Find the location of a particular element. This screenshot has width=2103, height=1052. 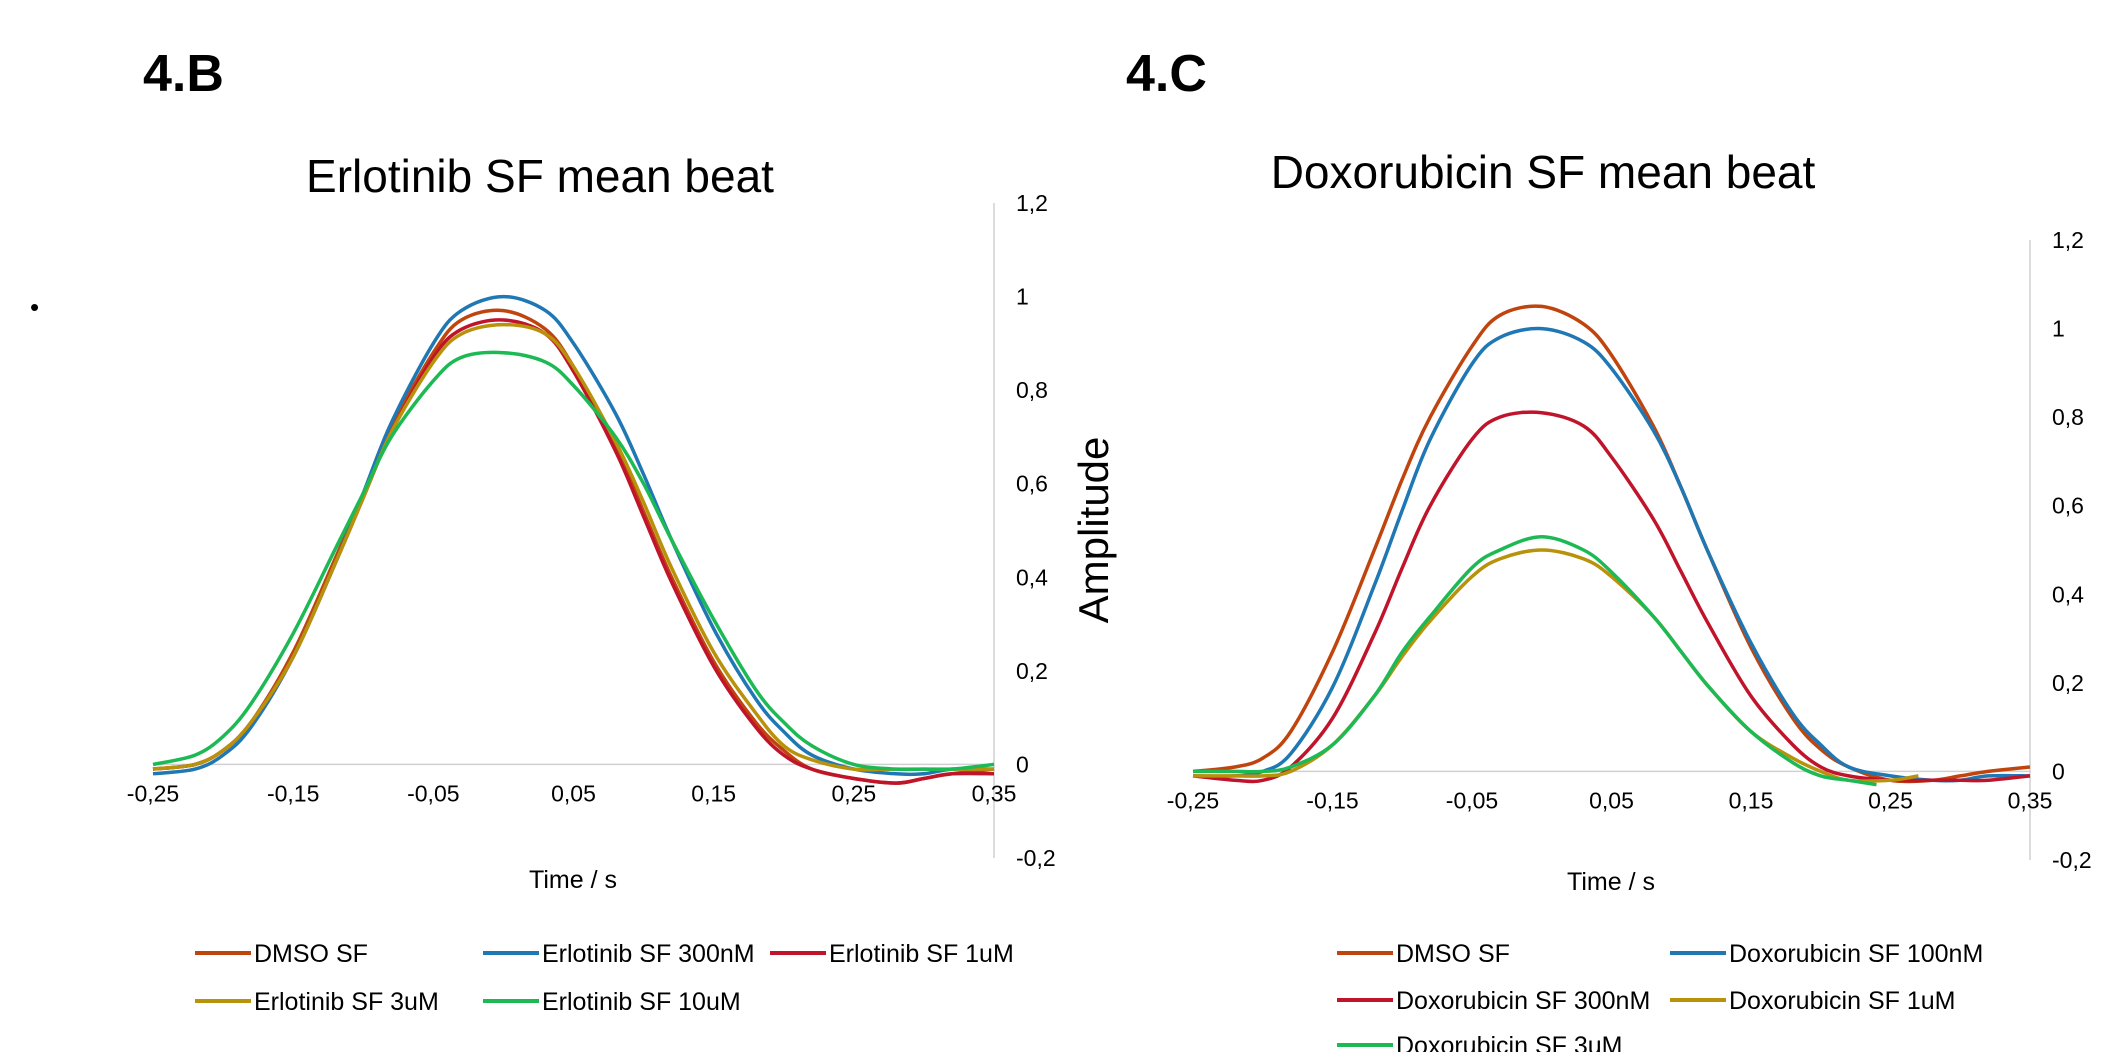

legend-label: Doxorubicin SF 100nM is located at coordinates (1856, 954).